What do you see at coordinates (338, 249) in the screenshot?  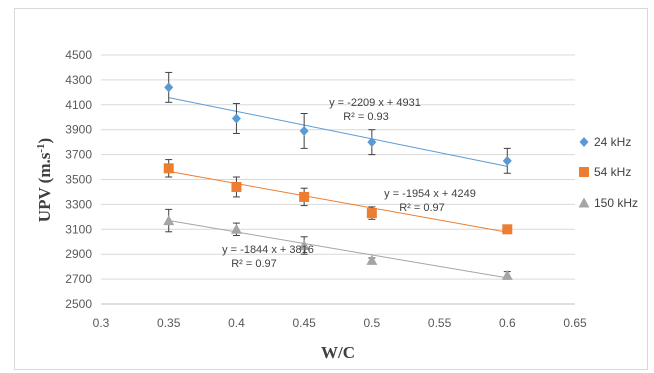 I see `series-3-trendline` at bounding box center [338, 249].